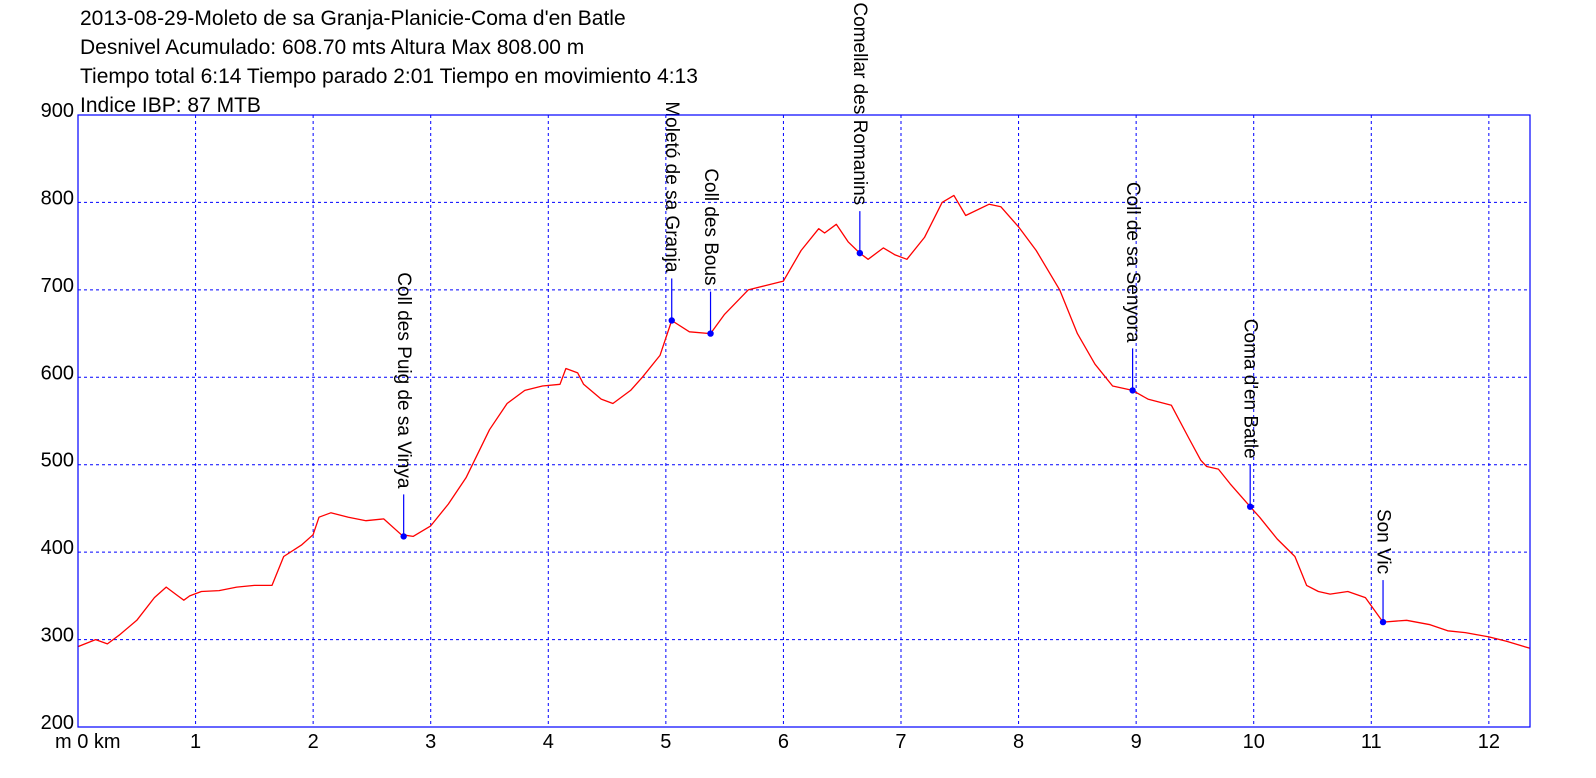 This screenshot has height=778, width=1596. What do you see at coordinates (170, 105) in the screenshot?
I see `ibp-index: Indice IBP: 87 MTB` at bounding box center [170, 105].